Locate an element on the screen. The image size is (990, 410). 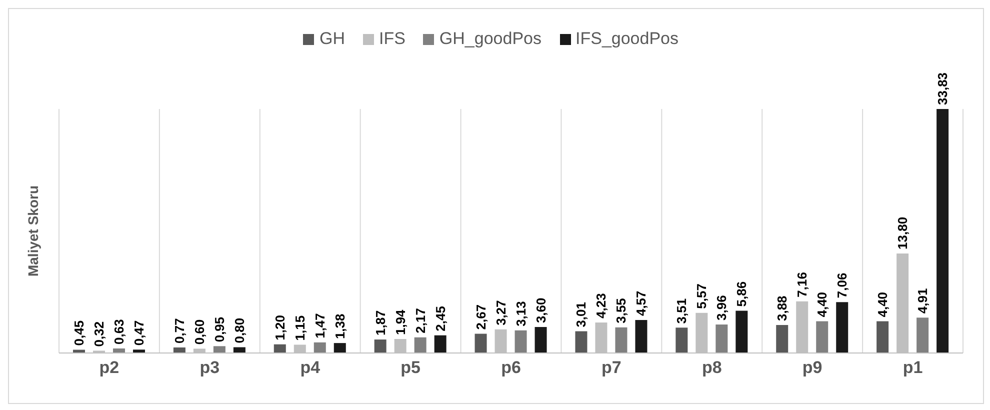
data-label: 1,87 is located at coordinates (380, 323).